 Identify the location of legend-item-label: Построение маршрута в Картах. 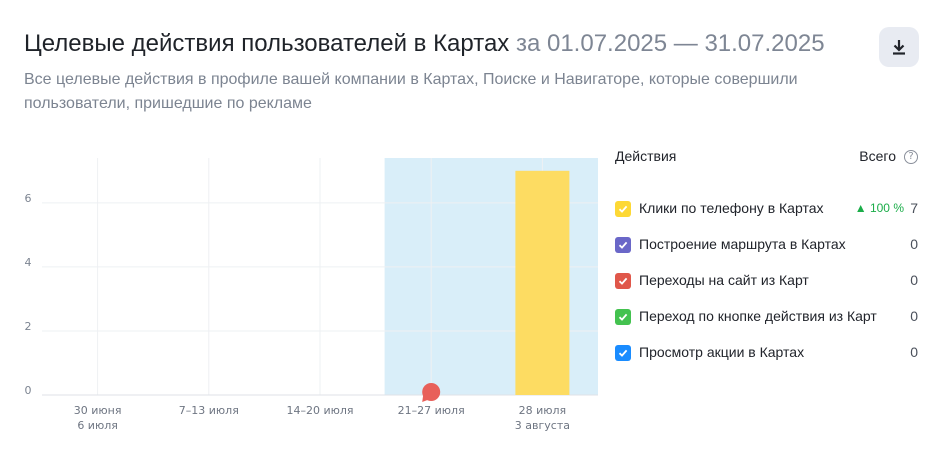
(742, 244).